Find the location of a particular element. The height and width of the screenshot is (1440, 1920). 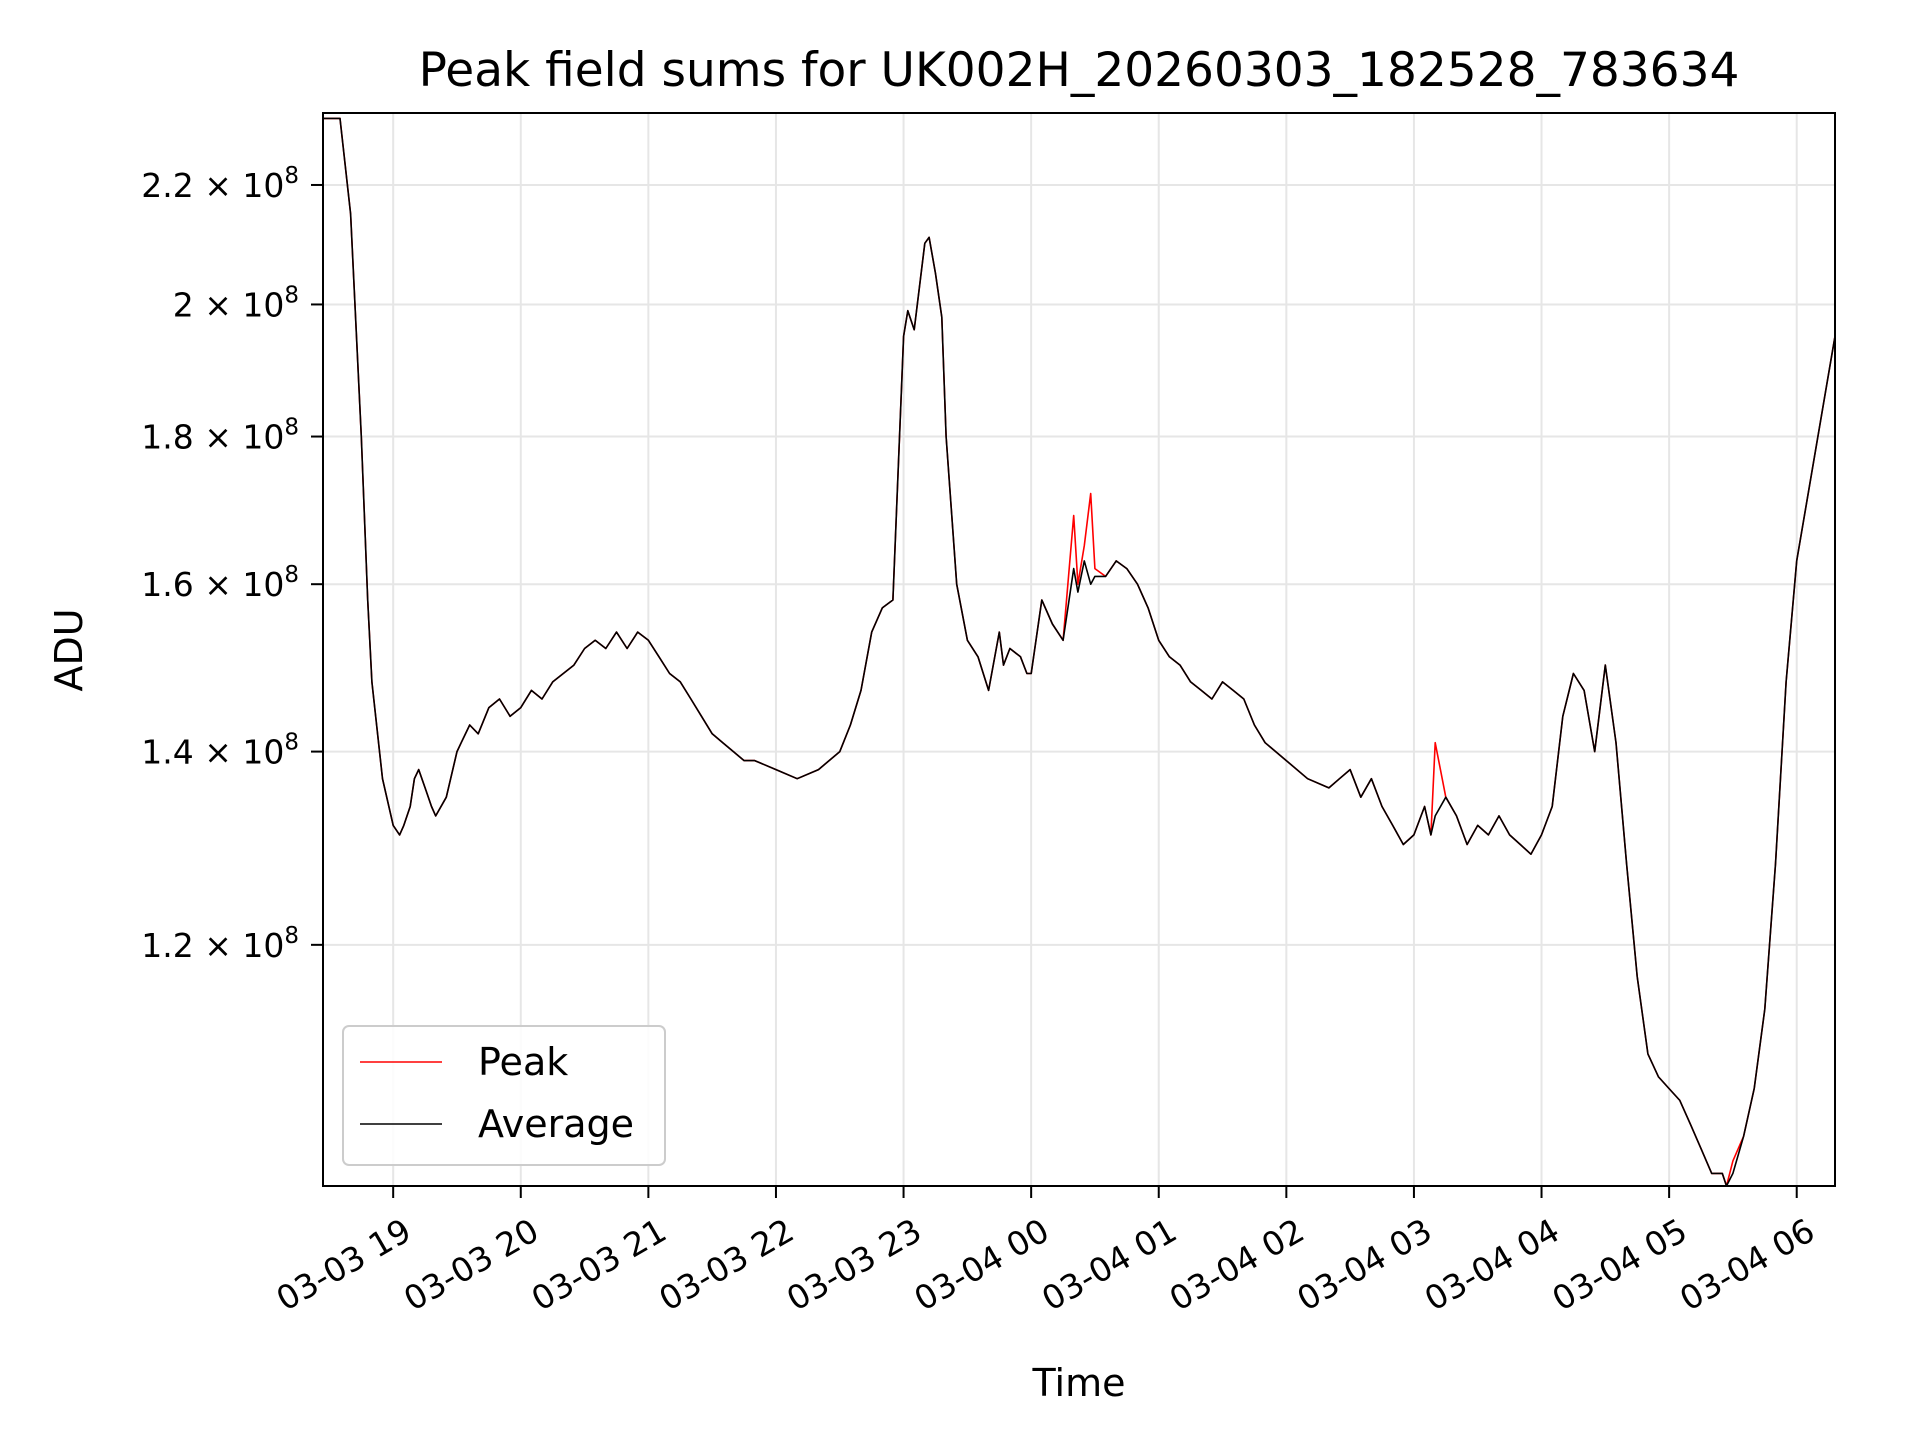

legend: Peak Average is located at coordinates (504, 1095).